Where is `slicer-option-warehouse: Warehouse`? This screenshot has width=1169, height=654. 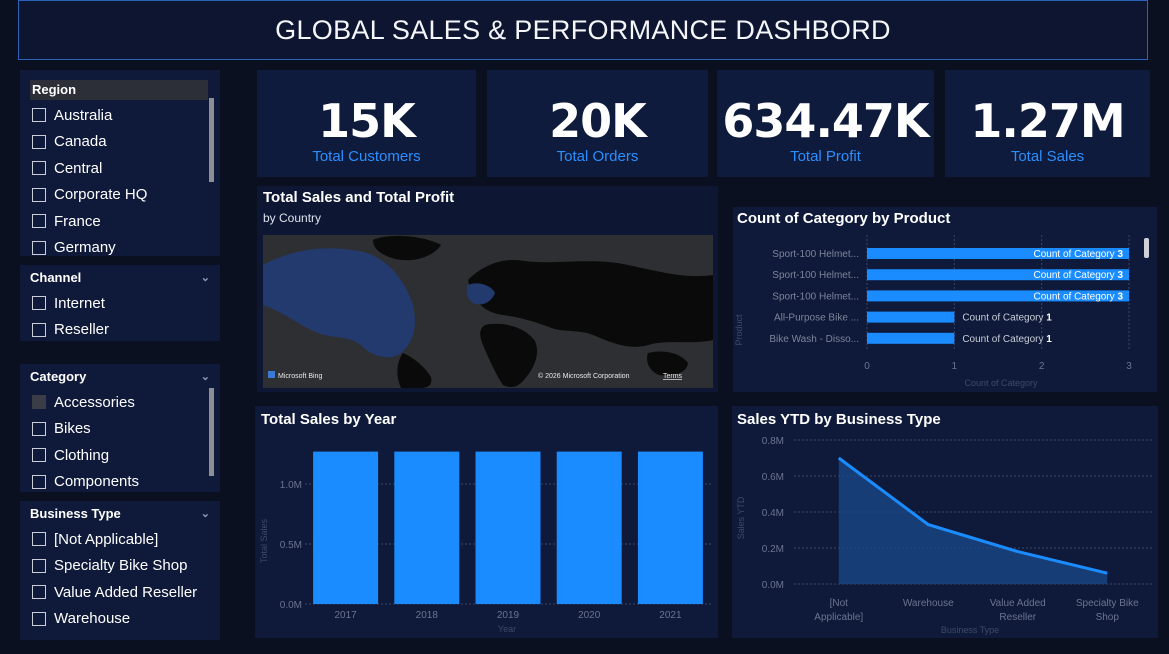 slicer-option-warehouse: Warehouse is located at coordinates (120, 619).